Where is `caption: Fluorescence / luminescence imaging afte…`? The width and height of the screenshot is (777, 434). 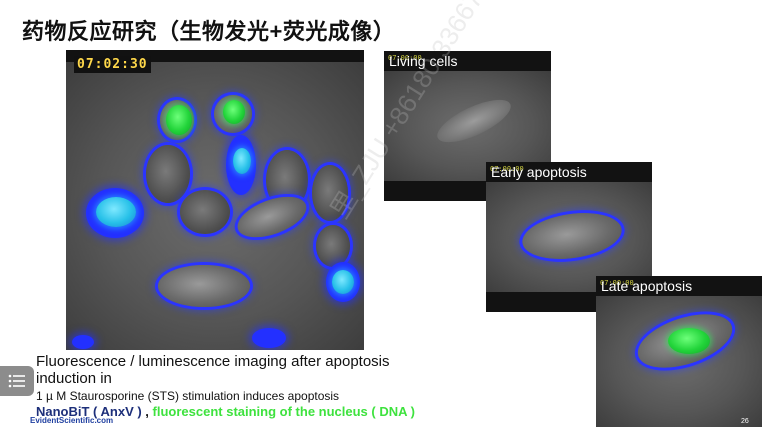 caption: Fluorescence / luminescence imaging afte… is located at coordinates (236, 386).